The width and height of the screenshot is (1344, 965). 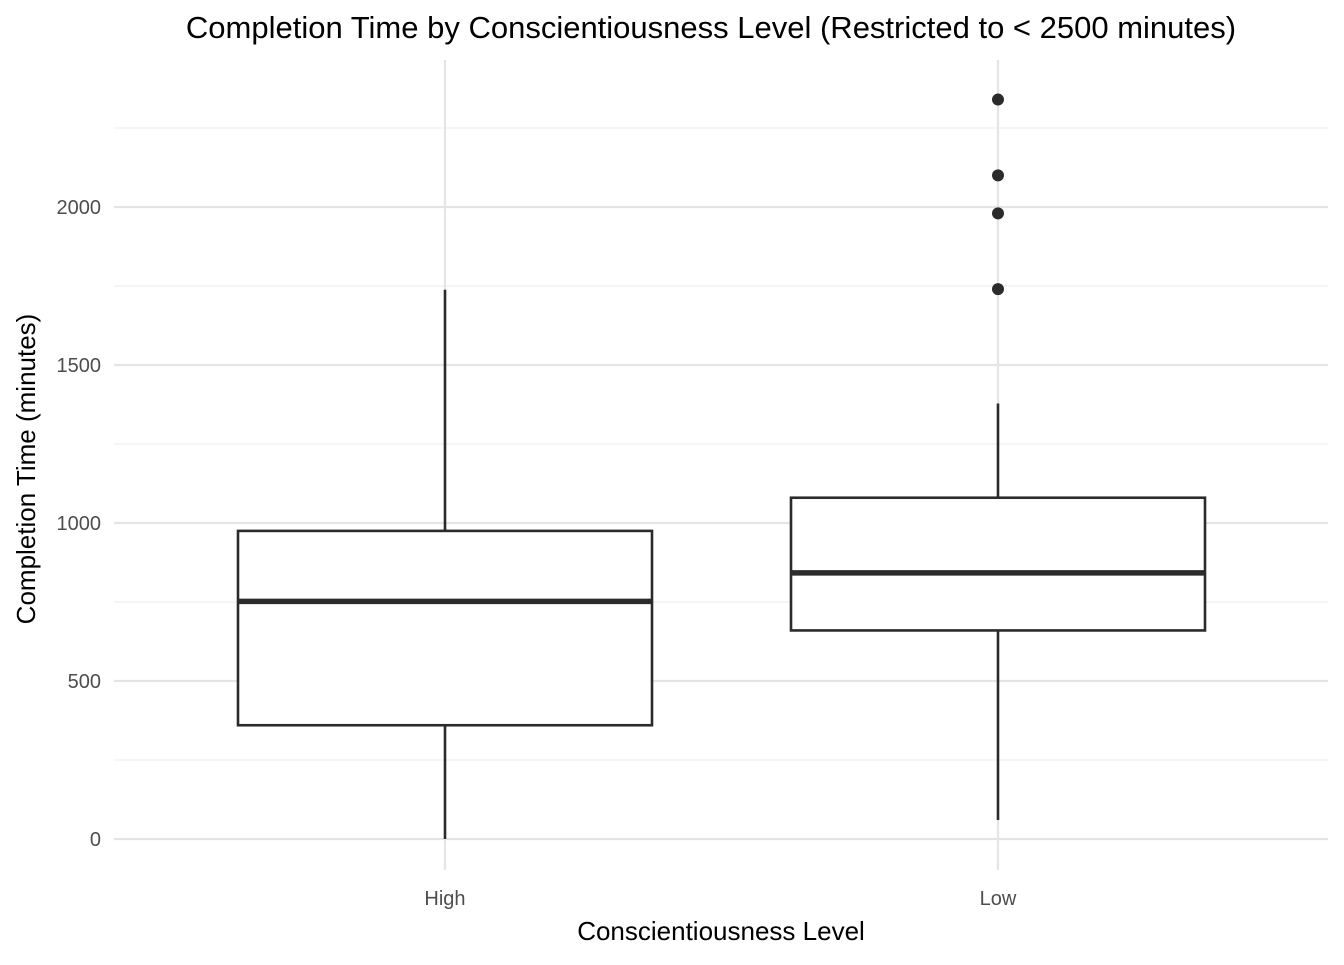 I want to click on x-axis-title: Conscientiousness Level, so click(x=721, y=931).